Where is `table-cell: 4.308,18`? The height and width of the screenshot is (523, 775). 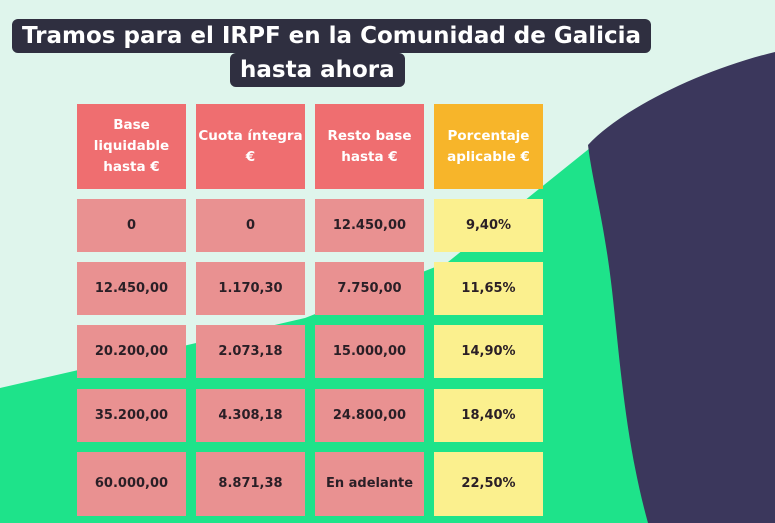
table-cell: 4.308,18 is located at coordinates (250, 415).